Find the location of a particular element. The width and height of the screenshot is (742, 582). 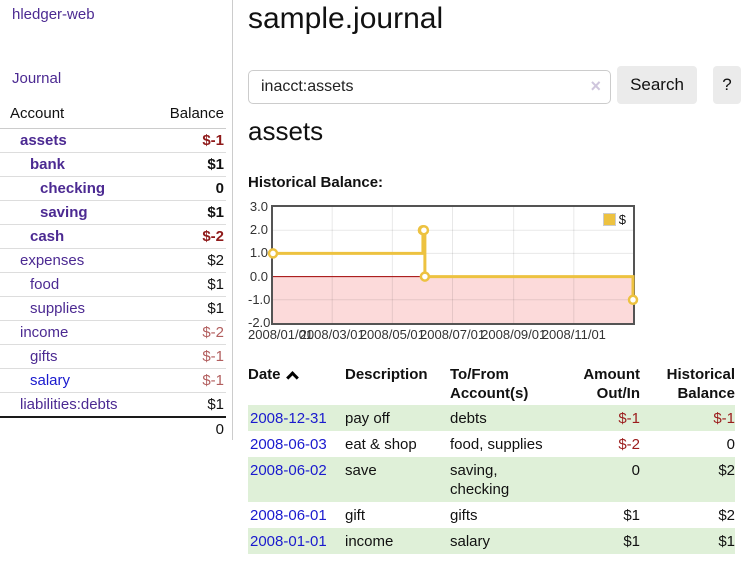

account-row: food $1 is located at coordinates (113, 284).